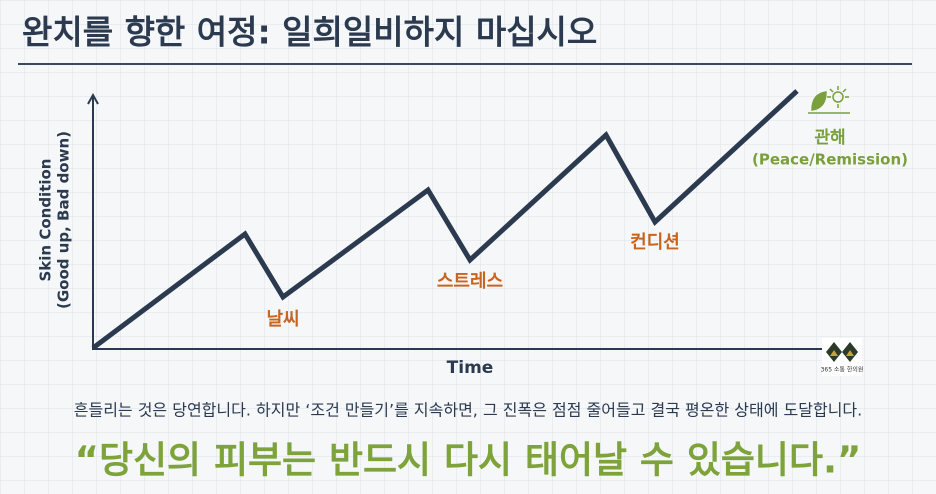 The height and width of the screenshot is (494, 936). What do you see at coordinates (282, 319) in the screenshot?
I see `annotation: 날씨` at bounding box center [282, 319].